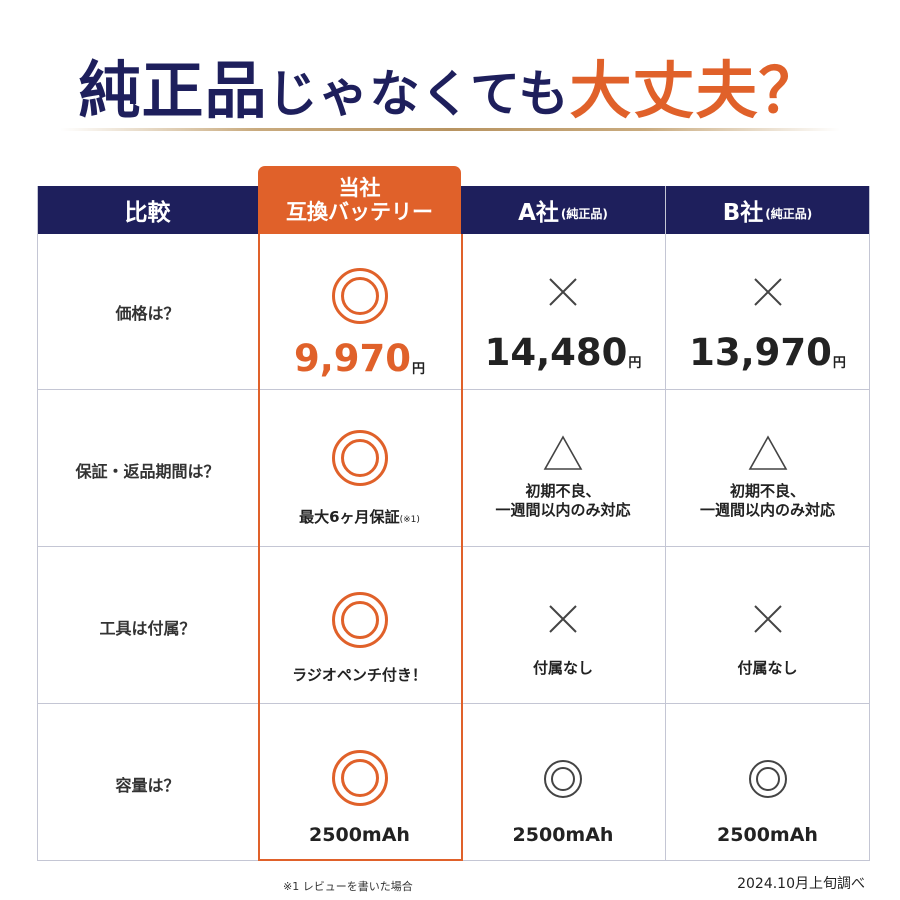  Describe the element at coordinates (695, 90) in the screenshot. I see `title-part3: 大丈夫？` at that location.